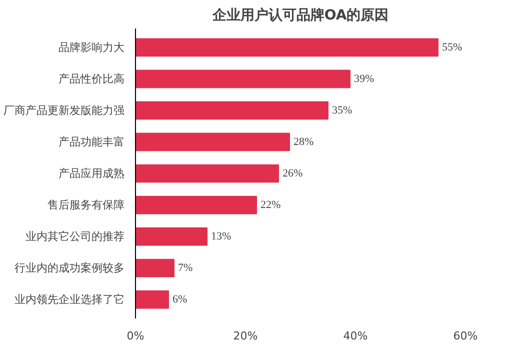  Describe the element at coordinates (221, 236) in the screenshot. I see `data-label: 13%` at that location.